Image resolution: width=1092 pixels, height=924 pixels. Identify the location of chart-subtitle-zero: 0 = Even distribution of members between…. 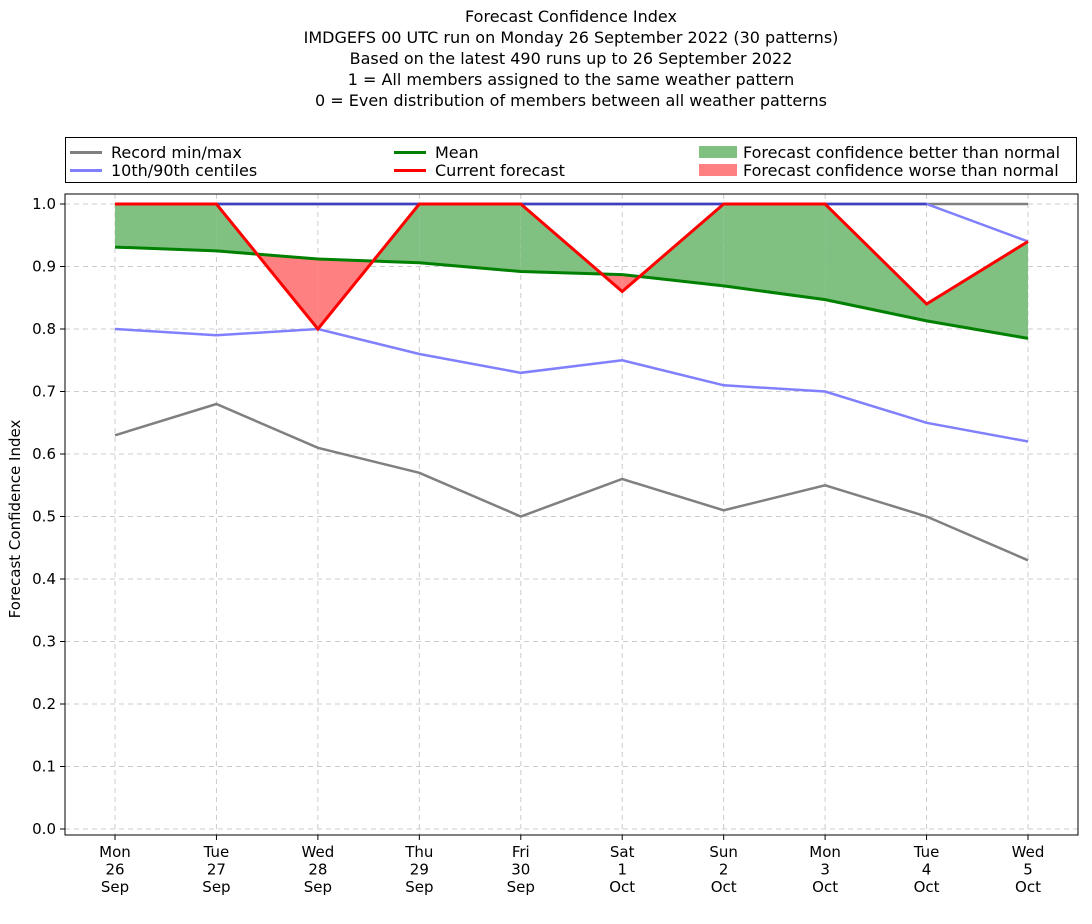
(571, 100).